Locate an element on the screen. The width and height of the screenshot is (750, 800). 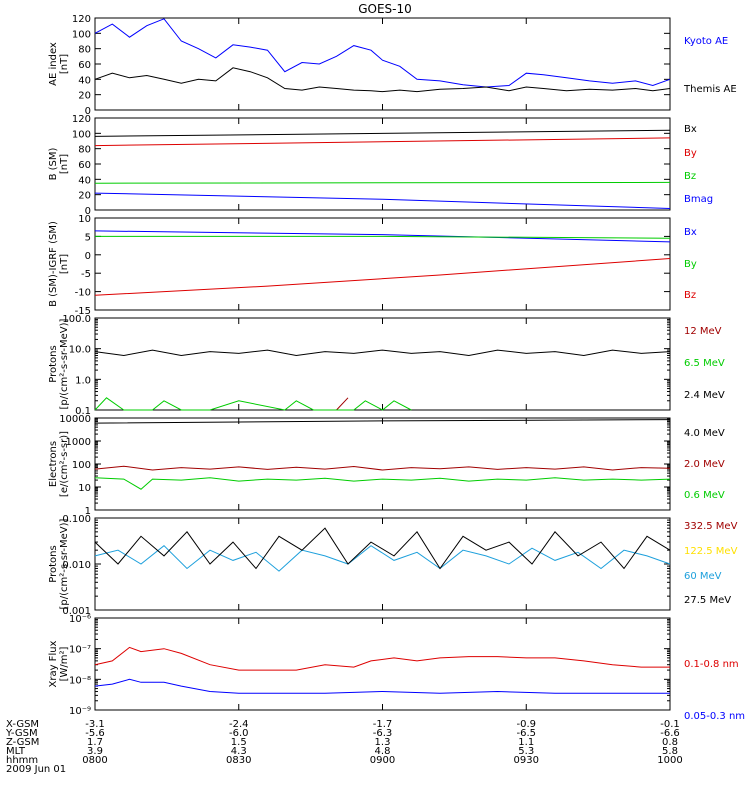
ephemeris-value: 0830 is located at coordinates (238, 760).